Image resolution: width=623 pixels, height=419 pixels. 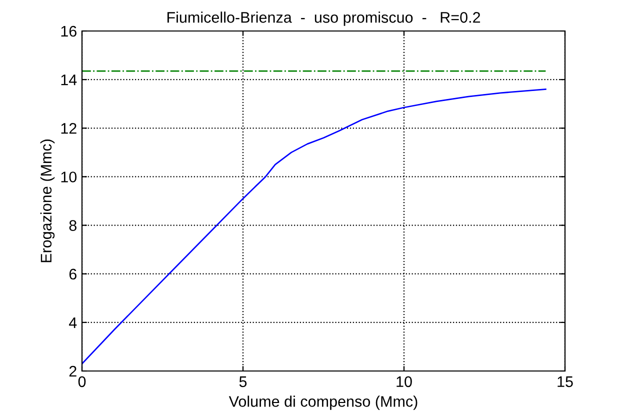 What do you see at coordinates (72, 274) in the screenshot?
I see `y-tick-label: 6` at bounding box center [72, 274].